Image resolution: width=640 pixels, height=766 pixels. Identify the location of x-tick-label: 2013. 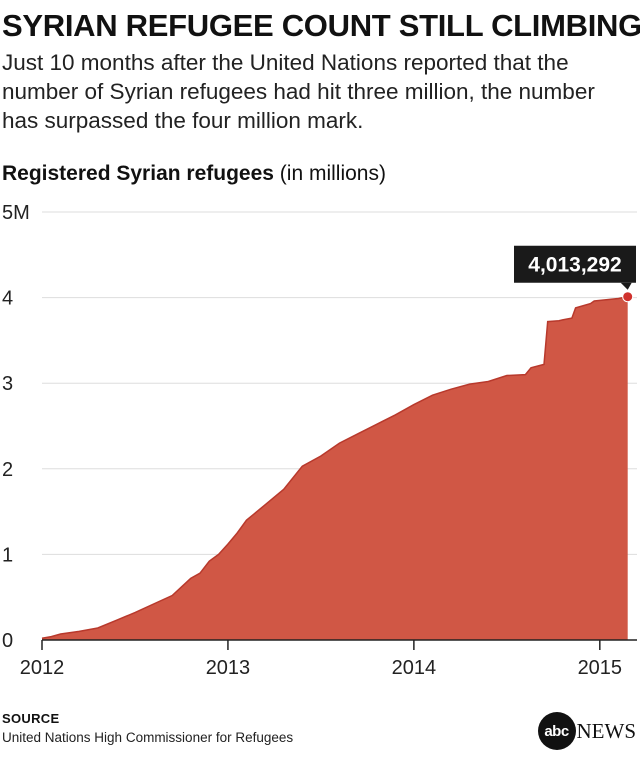
(228, 668).